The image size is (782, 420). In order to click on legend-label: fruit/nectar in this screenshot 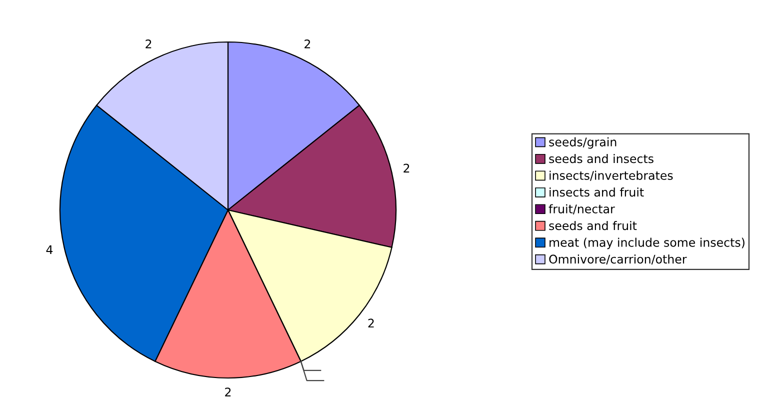, I will do `click(581, 209)`.